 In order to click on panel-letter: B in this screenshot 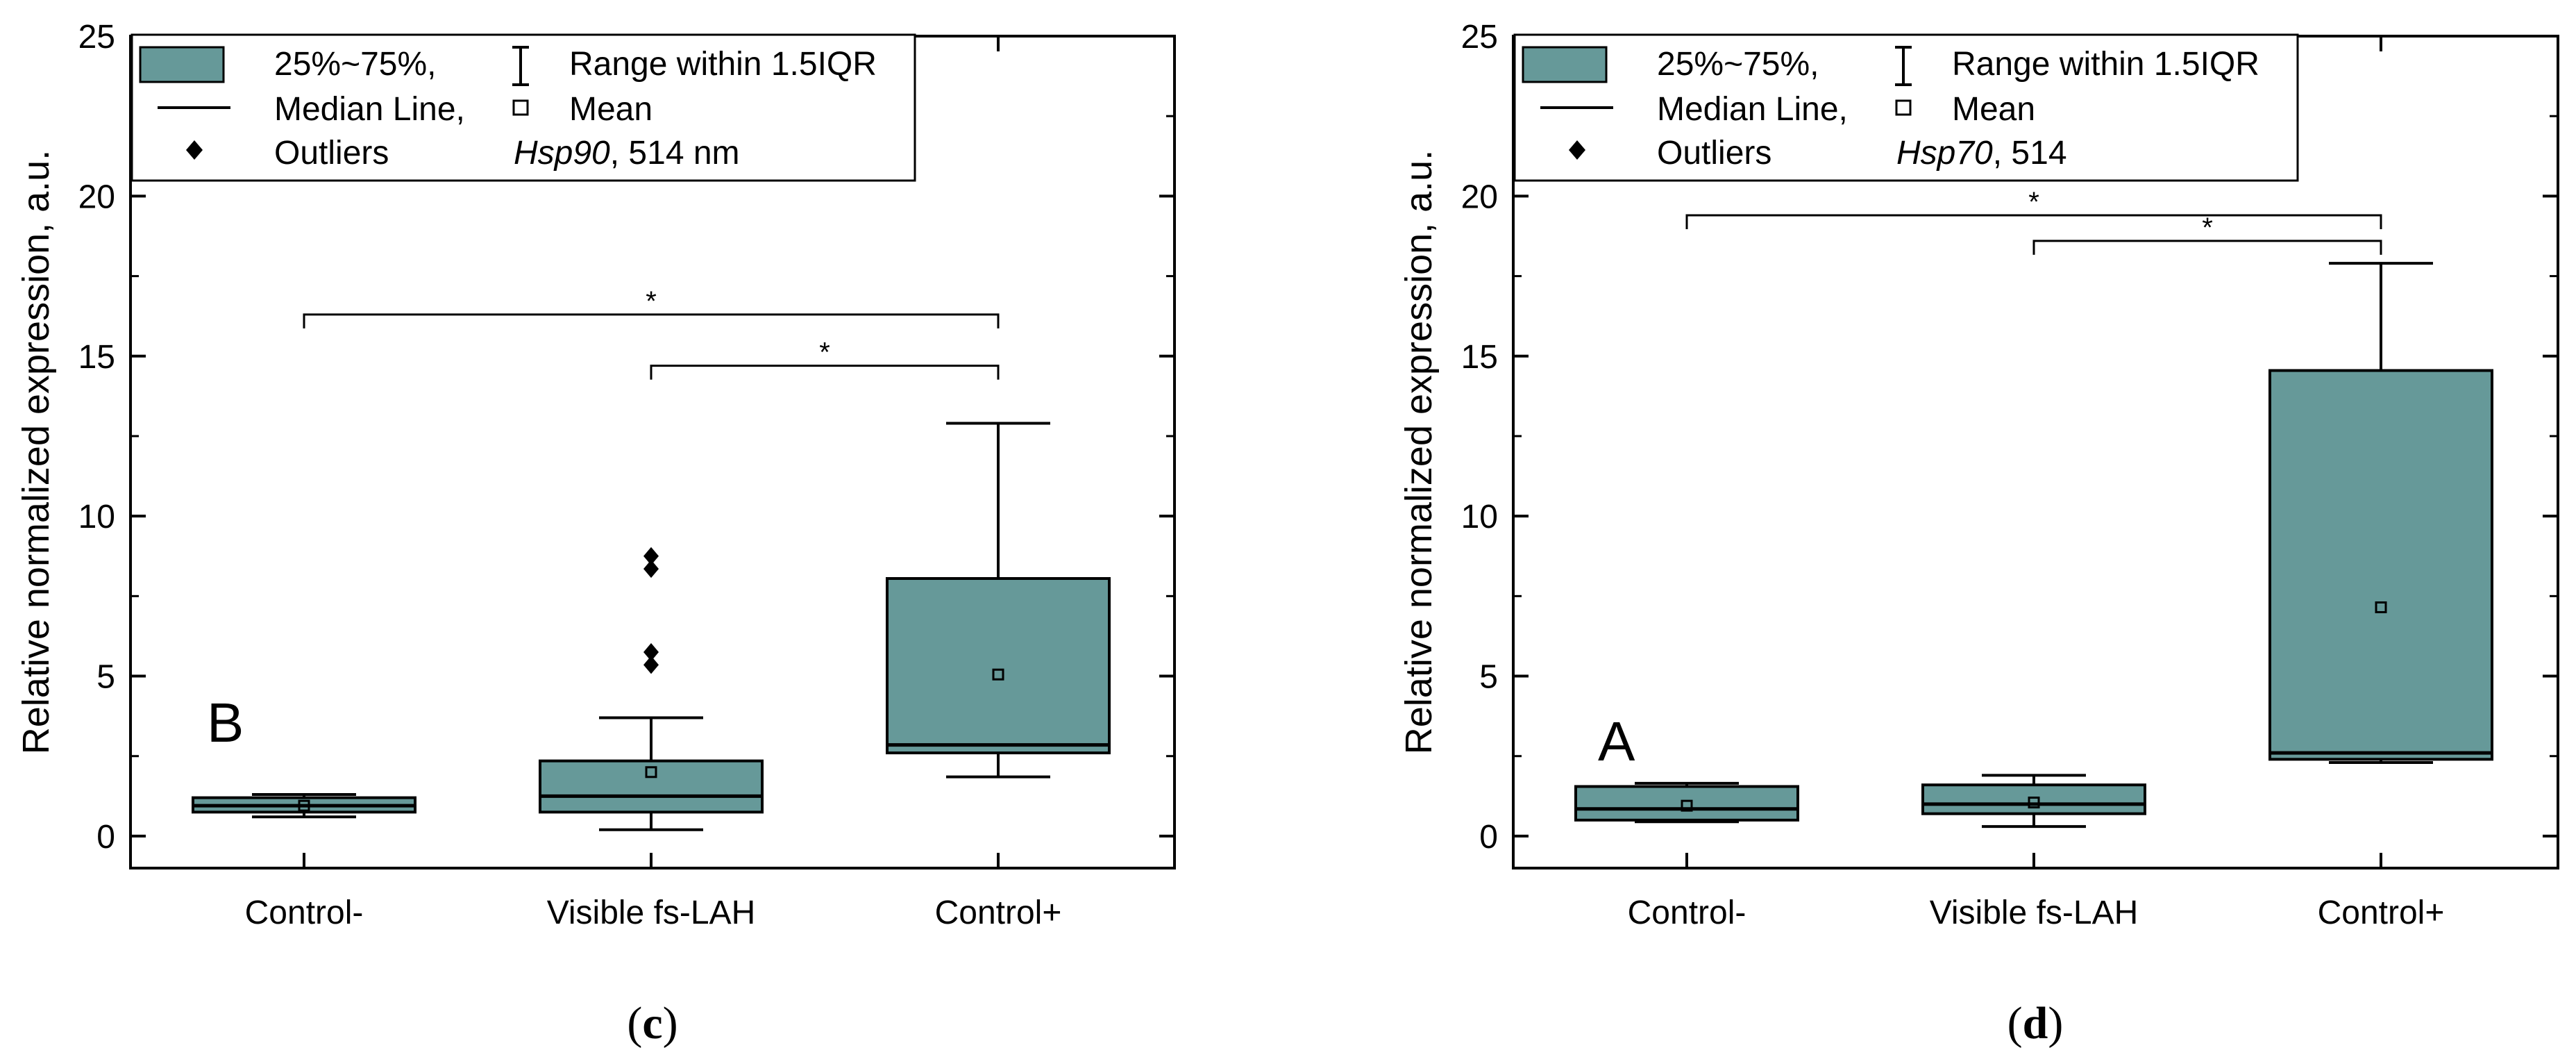, I will do `click(225, 723)`.